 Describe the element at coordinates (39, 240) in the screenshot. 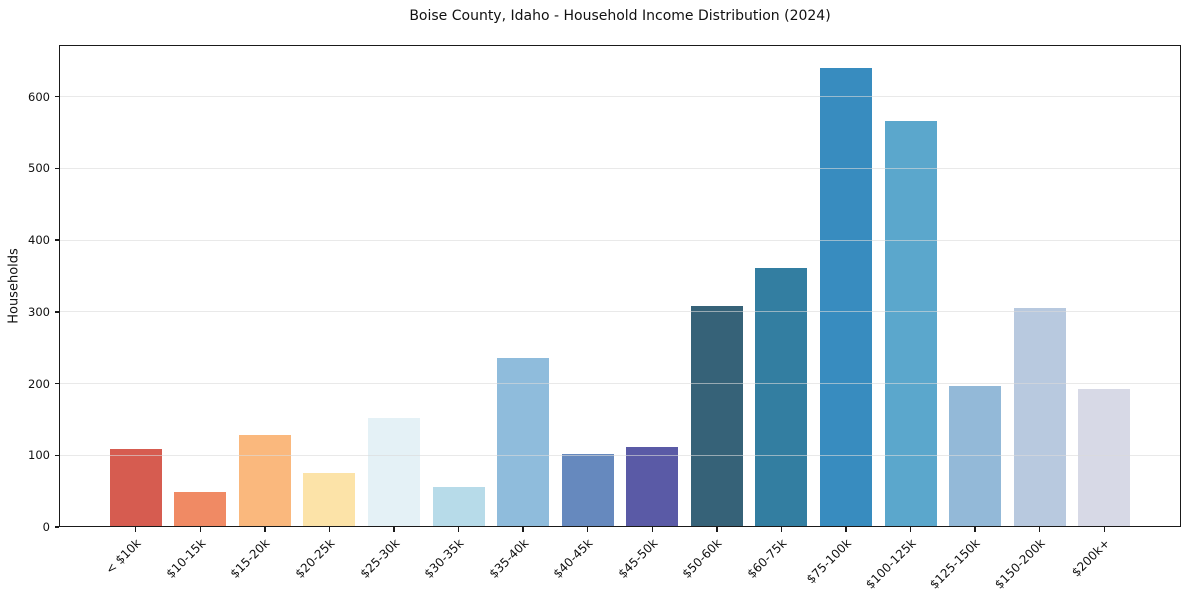

I see `y-tick-label: 400` at that location.